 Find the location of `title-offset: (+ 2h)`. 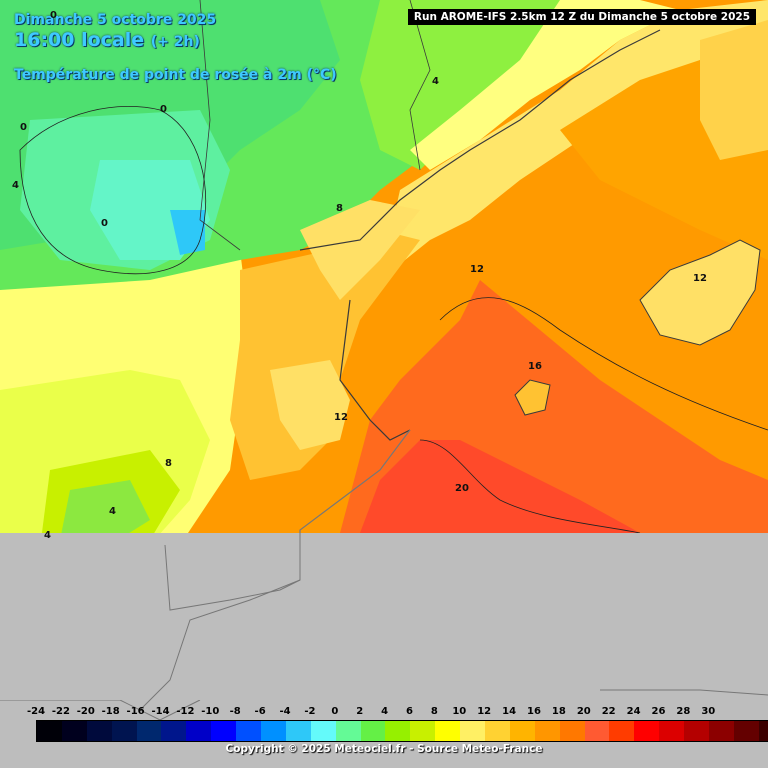

title-offset: (+ 2h) is located at coordinates (175, 42).